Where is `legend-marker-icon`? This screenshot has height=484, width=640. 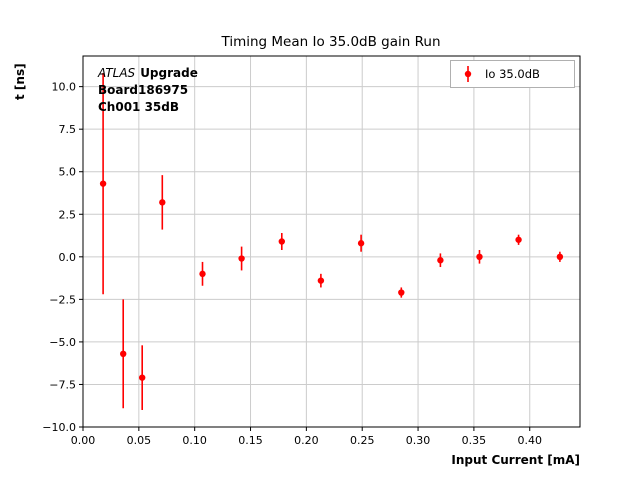 legend-marker-icon is located at coordinates (468, 74).